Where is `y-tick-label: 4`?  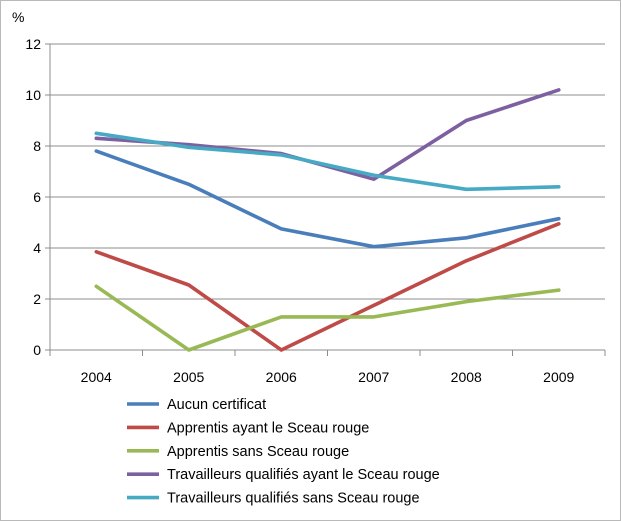
y-tick-label: 4 is located at coordinates (37, 248).